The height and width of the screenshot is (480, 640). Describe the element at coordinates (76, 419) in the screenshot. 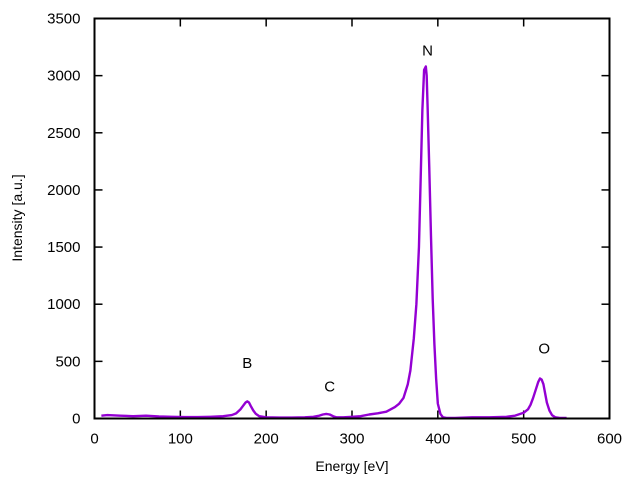

I see `y-tick-label: 0` at that location.